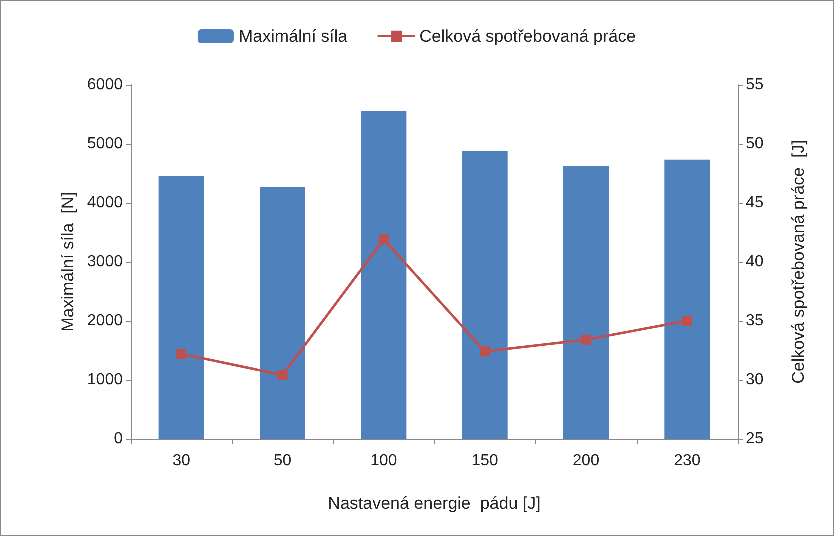 This screenshot has width=834, height=536. What do you see at coordinates (755, 203) in the screenshot?
I see `y2-tick-label: 45` at bounding box center [755, 203].